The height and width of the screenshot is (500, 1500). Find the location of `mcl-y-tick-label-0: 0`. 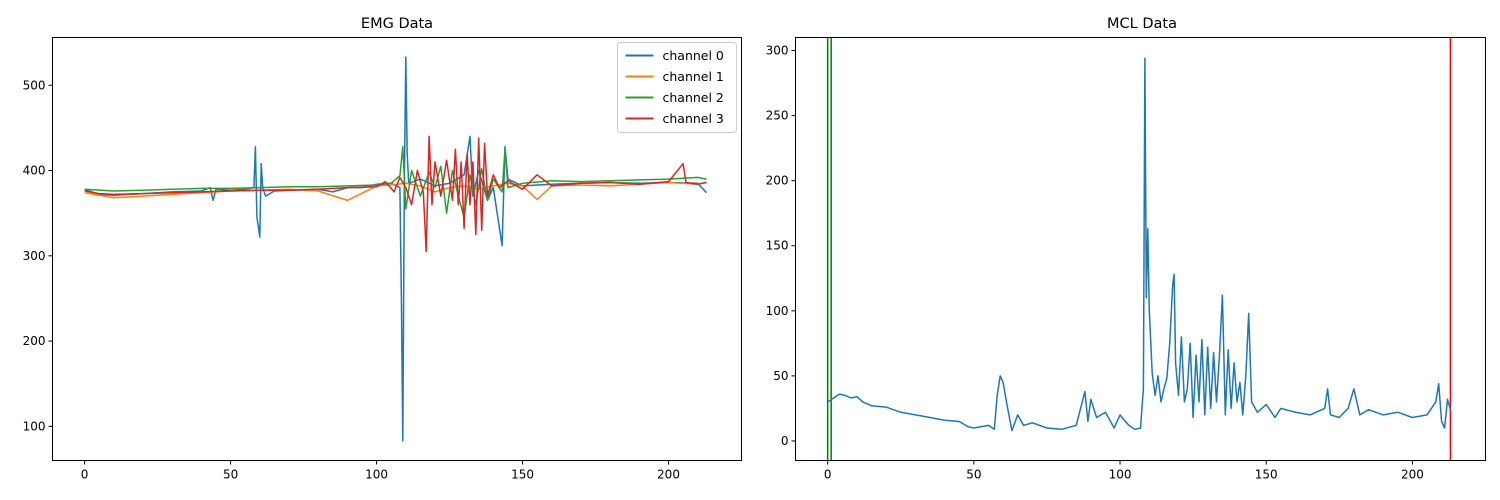

mcl-y-tick-label-0: 0 is located at coordinates (785, 441).